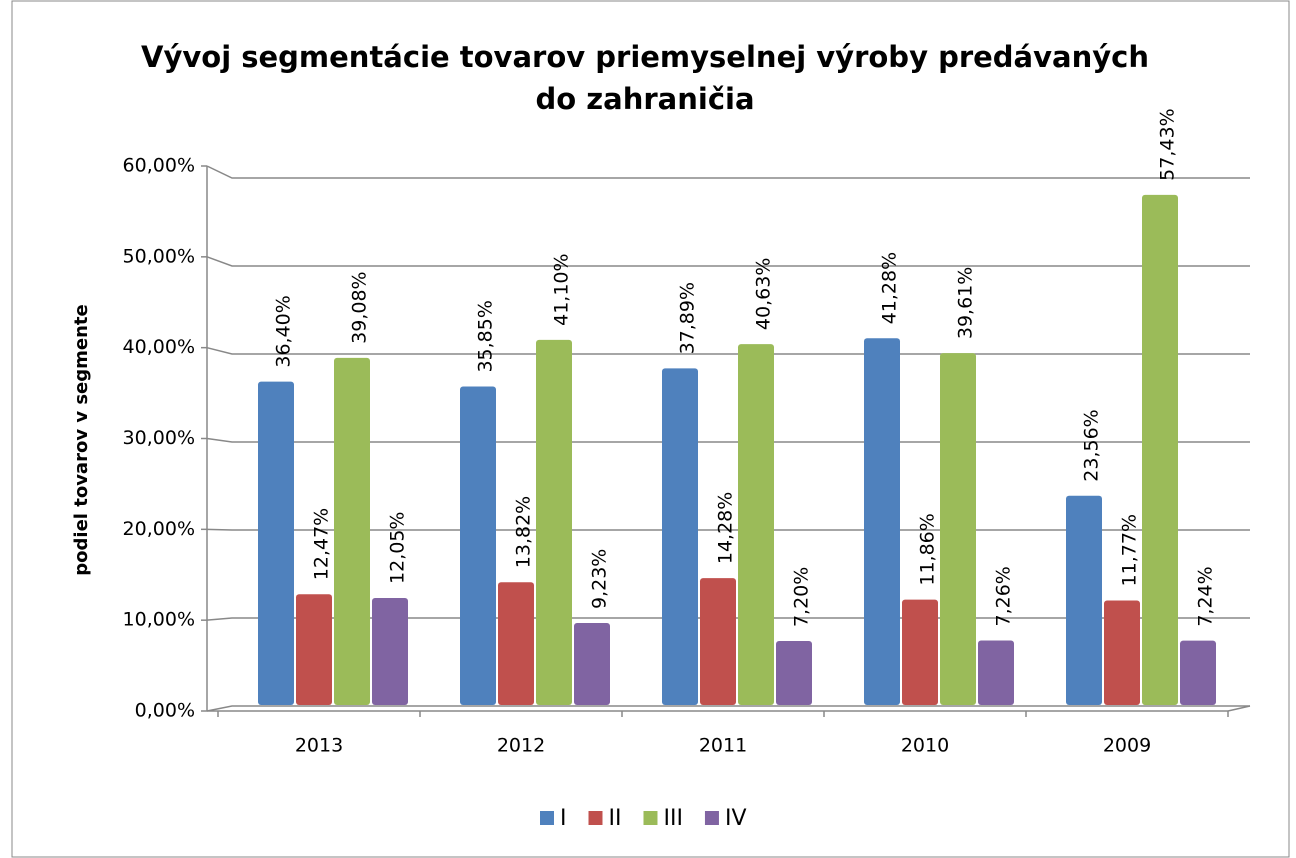 The height and width of the screenshot is (858, 1296). What do you see at coordinates (764, 294) in the screenshot?
I see `data-label: 40,63%` at bounding box center [764, 294].